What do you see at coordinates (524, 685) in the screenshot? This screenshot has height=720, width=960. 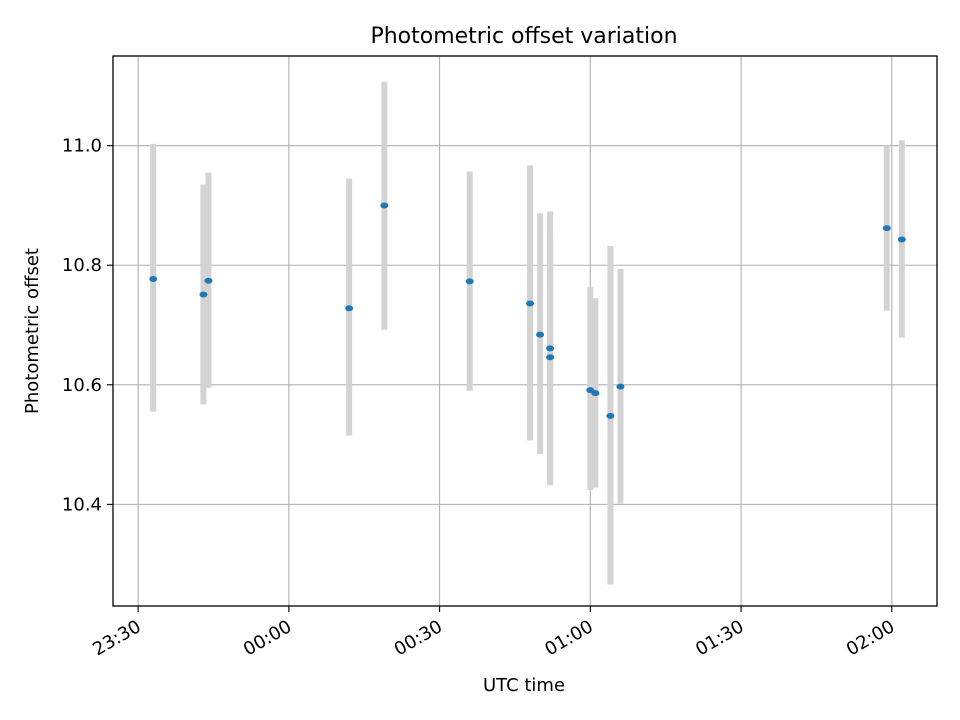 I see `x-axis-label: UTC time` at bounding box center [524, 685].